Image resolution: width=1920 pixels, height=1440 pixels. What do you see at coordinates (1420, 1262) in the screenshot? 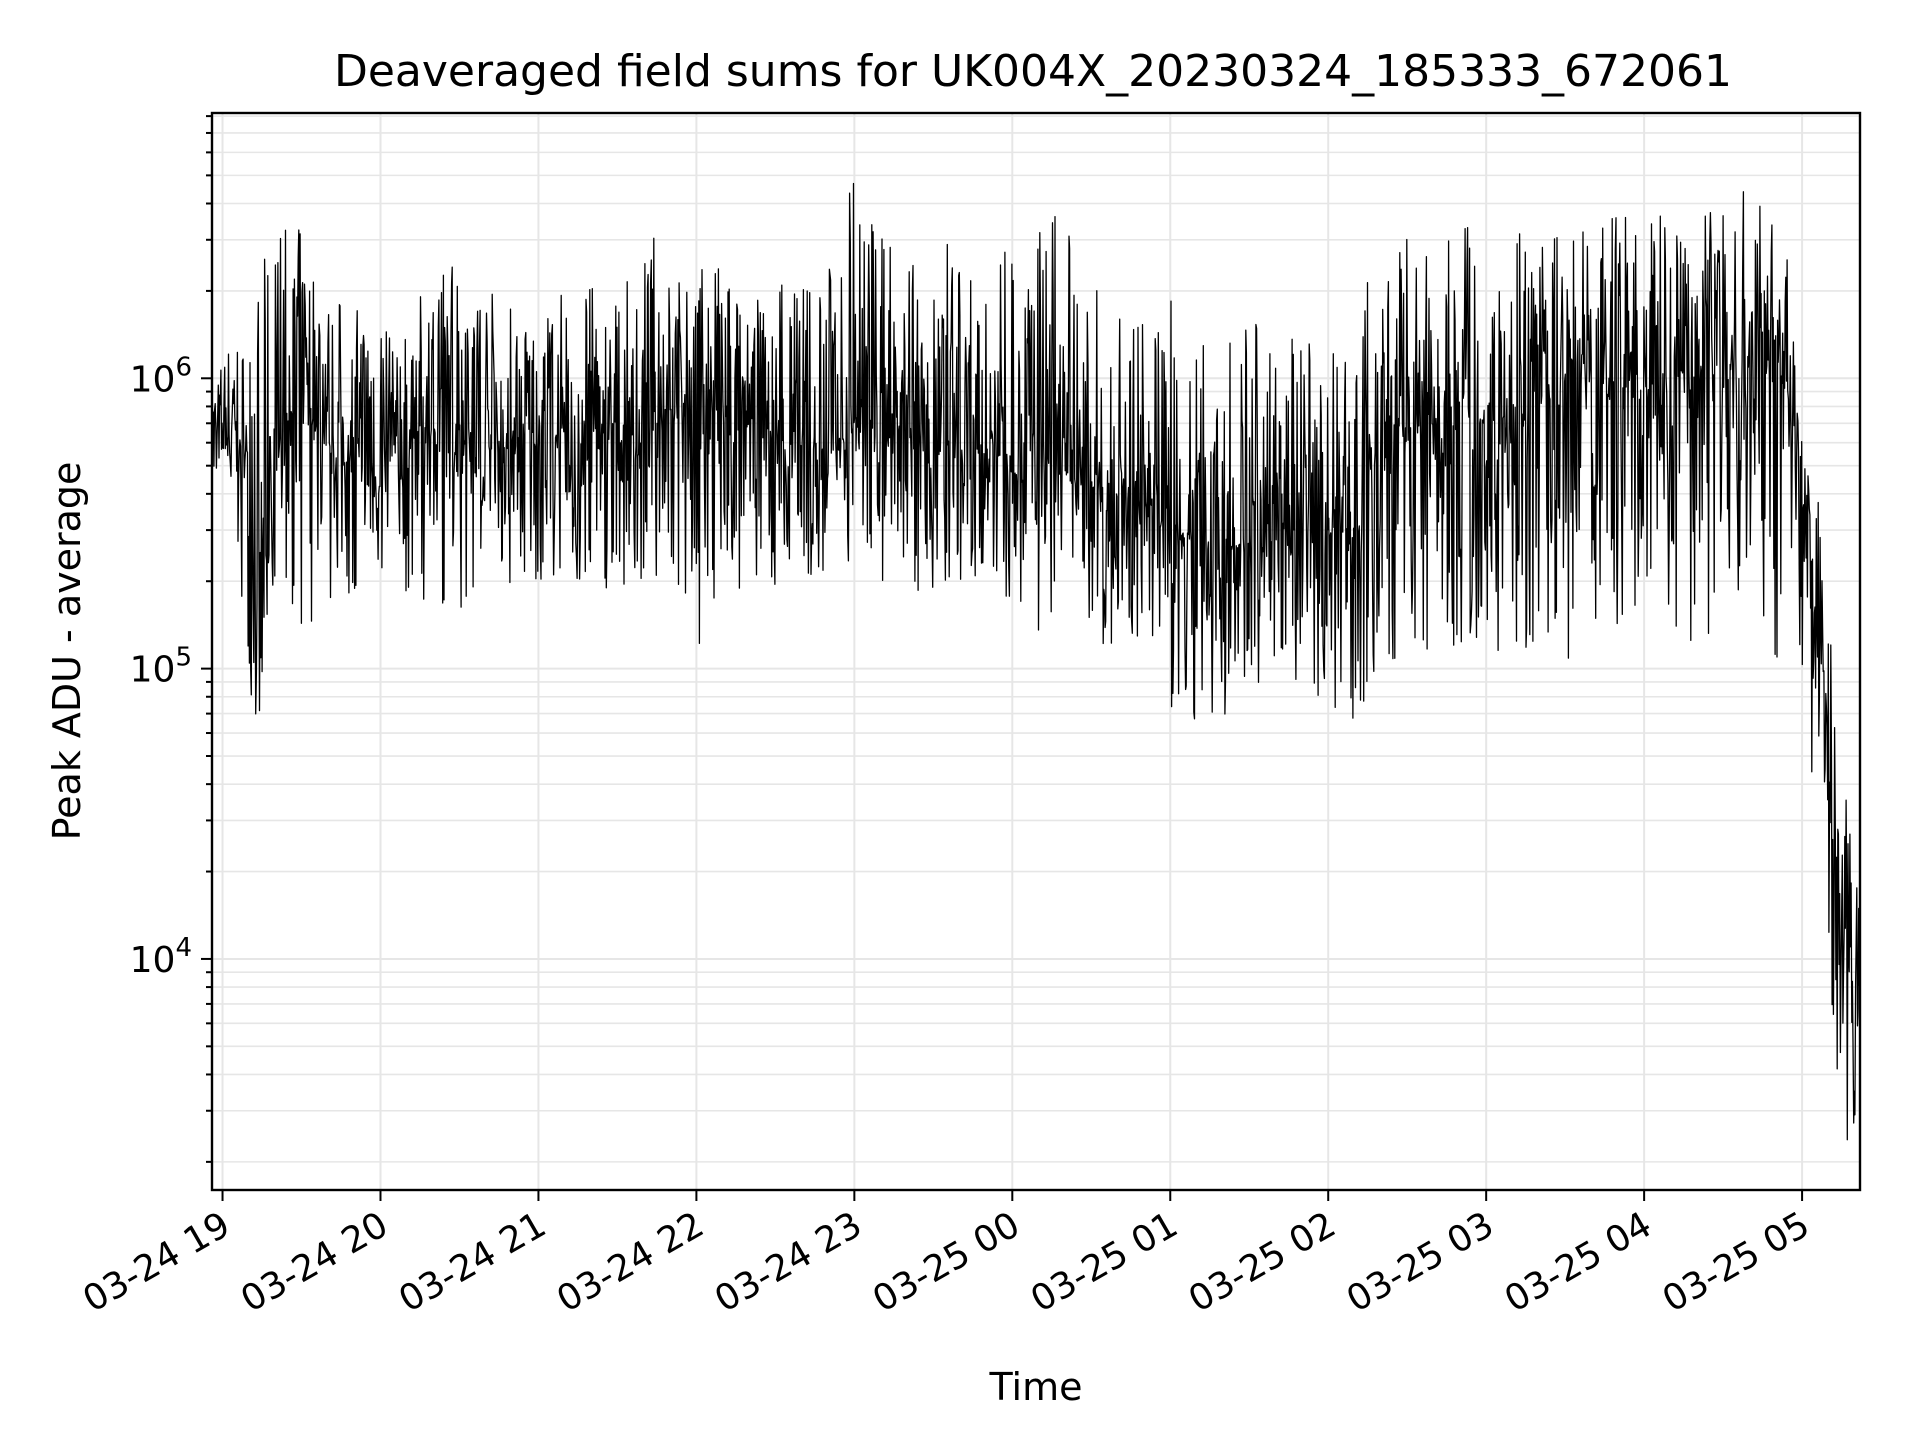
I see `x-tick-label: 03-25 03` at bounding box center [1420, 1262].